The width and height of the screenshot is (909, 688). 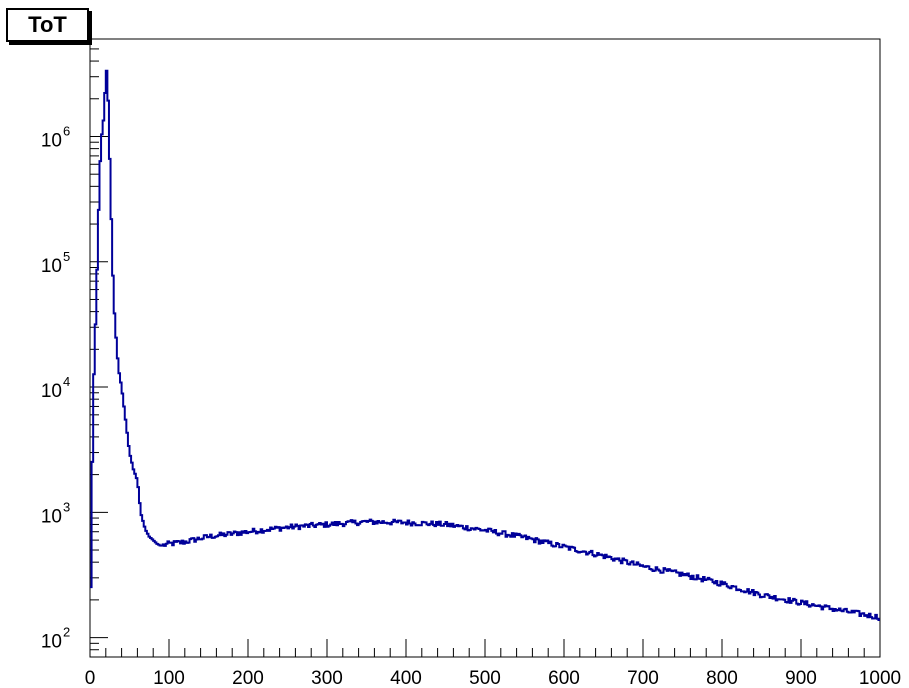 What do you see at coordinates (66, 130) in the screenshot?
I see `y-tick-label-exponent: 6` at bounding box center [66, 130].